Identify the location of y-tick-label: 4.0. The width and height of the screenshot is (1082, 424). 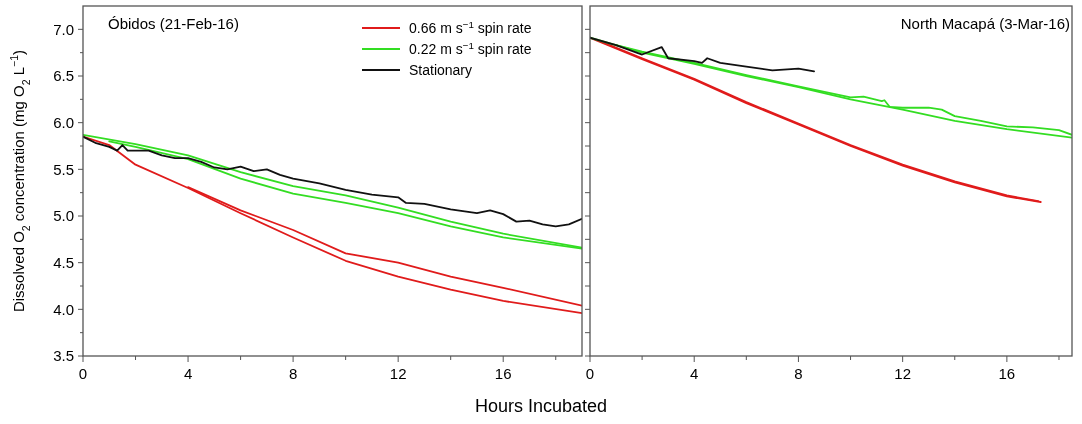
(63, 309).